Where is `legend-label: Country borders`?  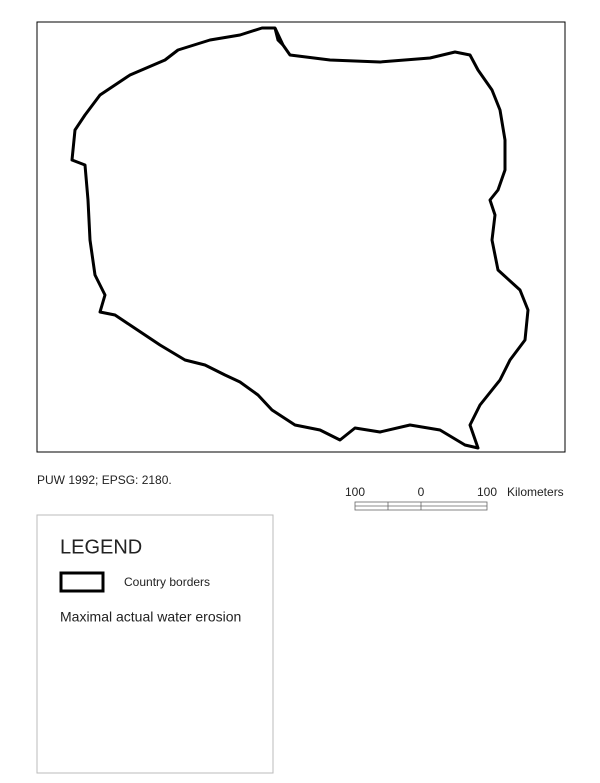
legend-label: Country borders is located at coordinates (167, 582).